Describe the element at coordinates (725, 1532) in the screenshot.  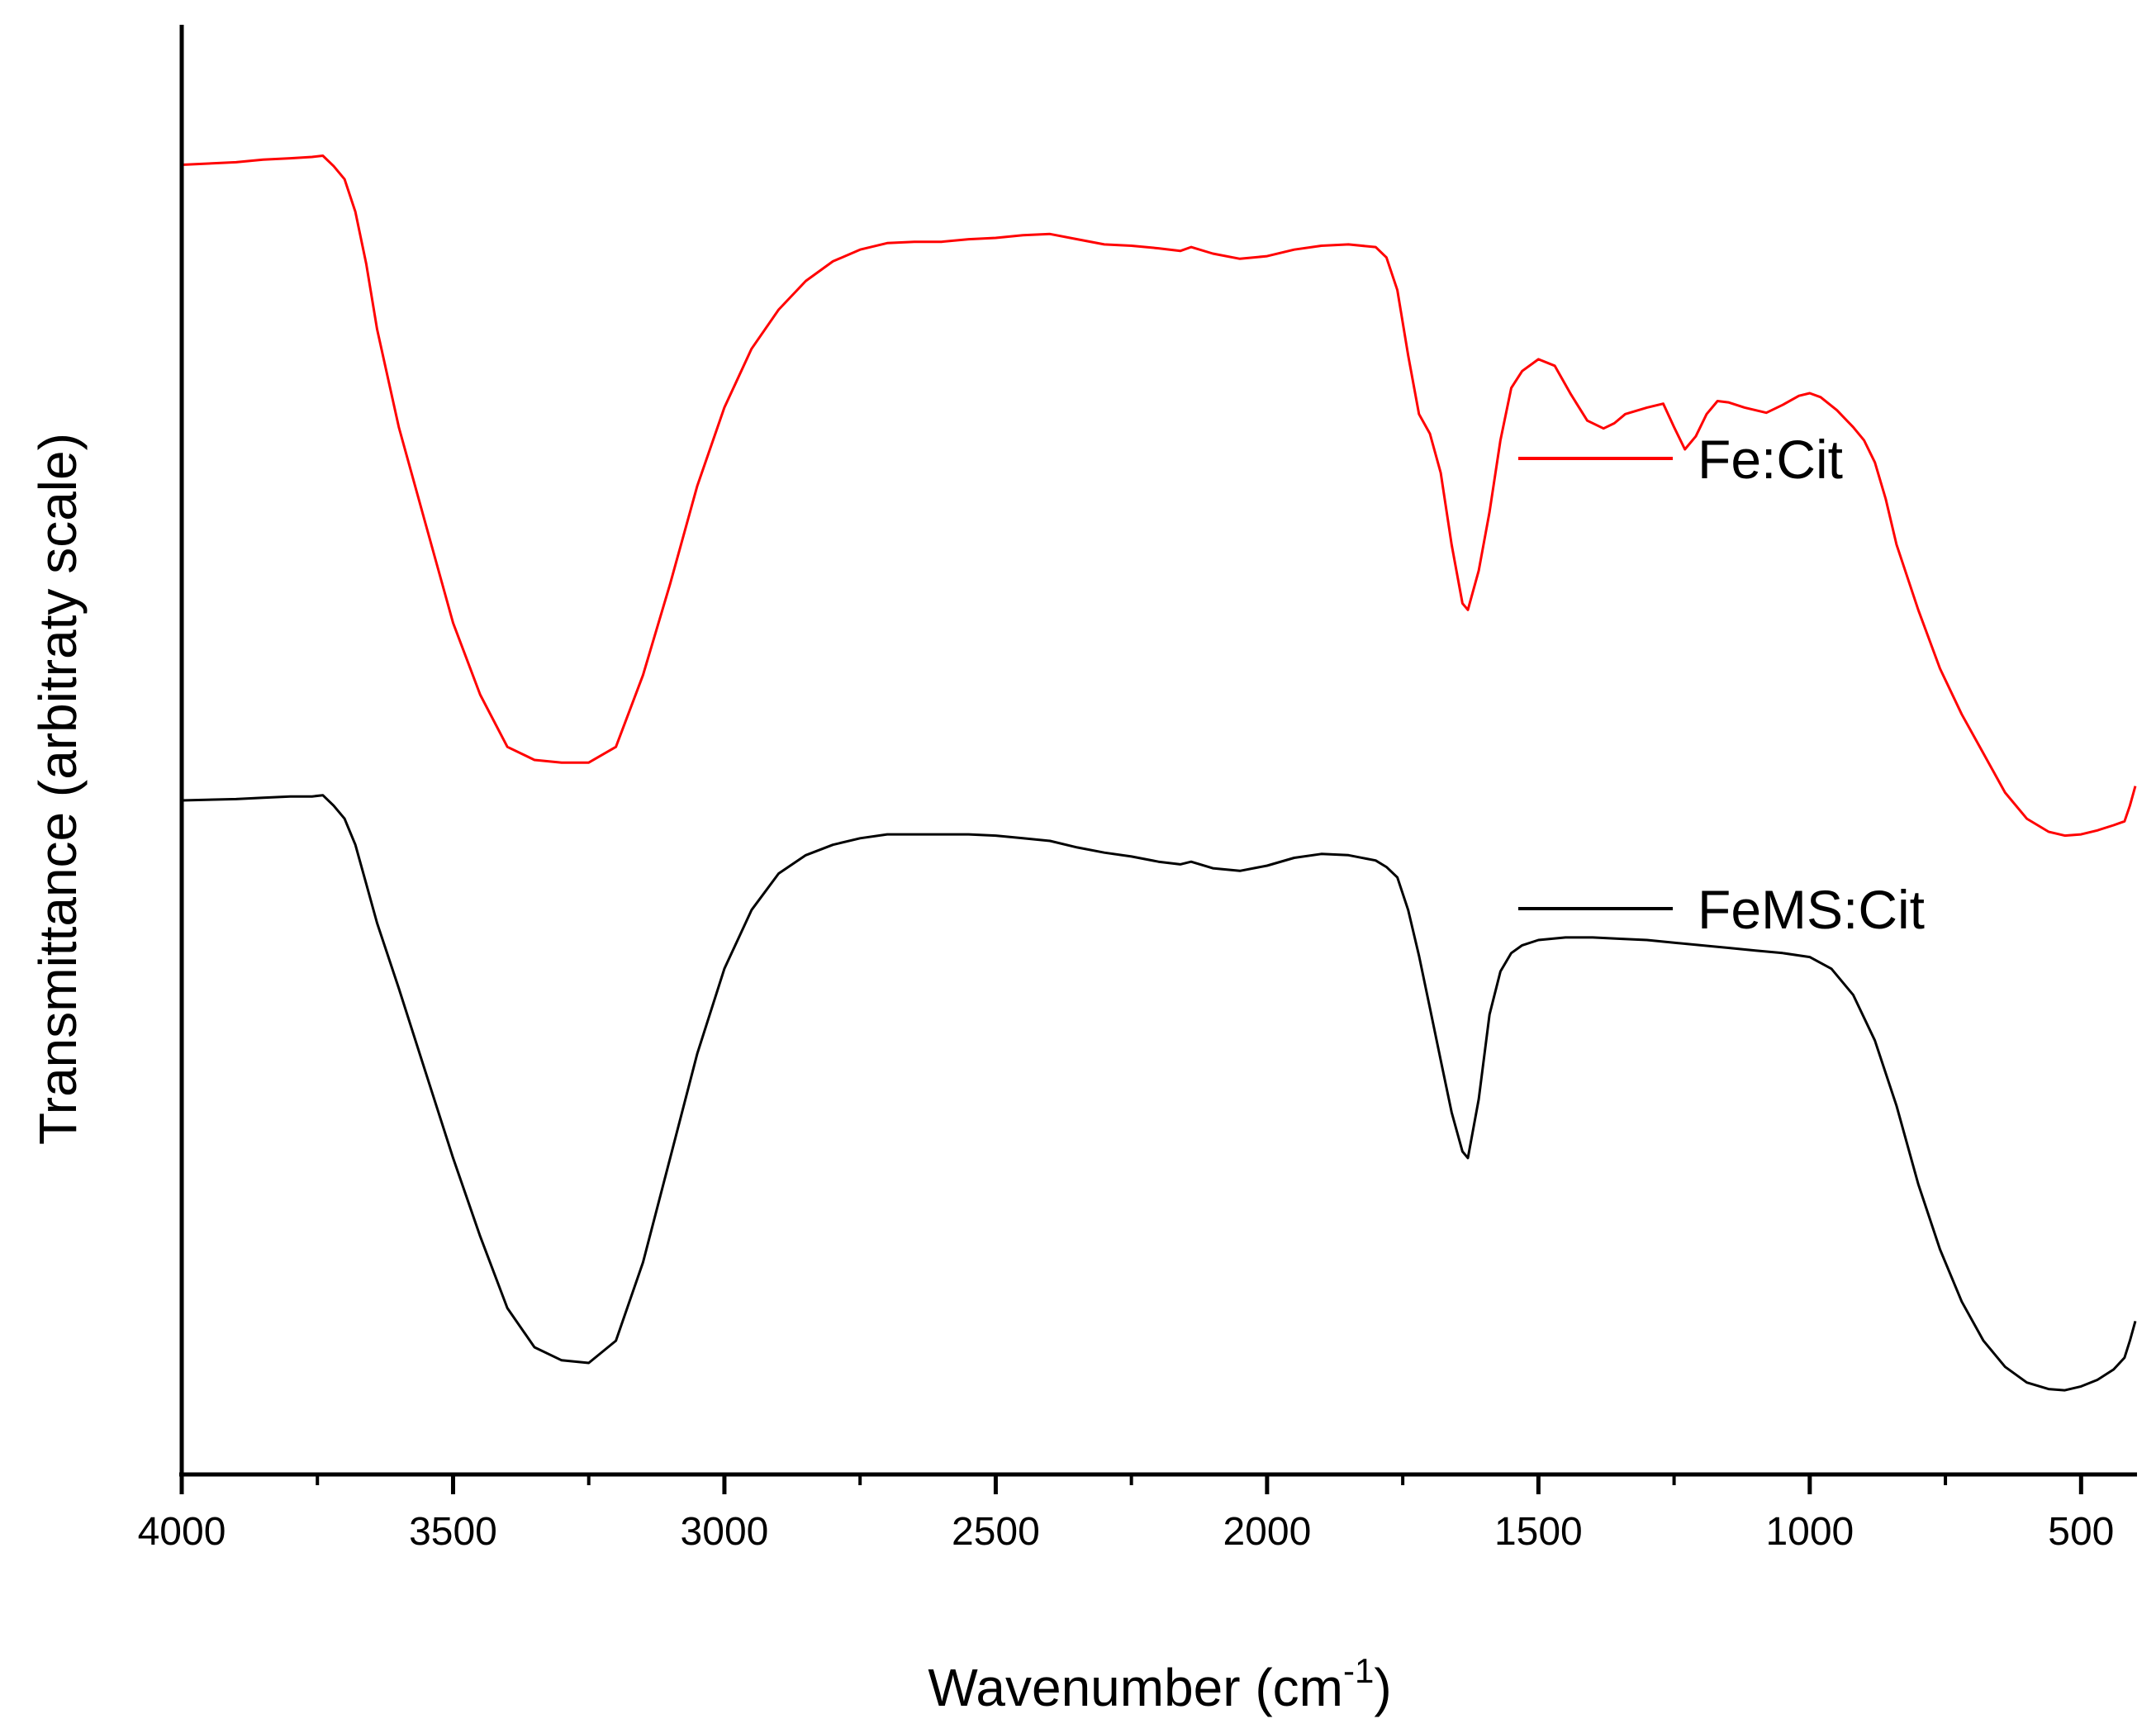
I see `x-tick-label: 3000` at that location.